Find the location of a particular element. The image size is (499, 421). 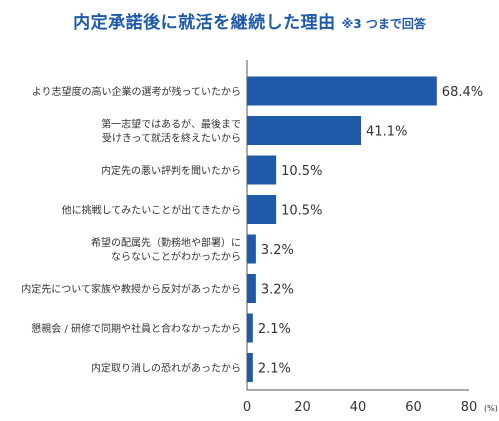

x-unit-label: (%) is located at coordinates (491, 408).